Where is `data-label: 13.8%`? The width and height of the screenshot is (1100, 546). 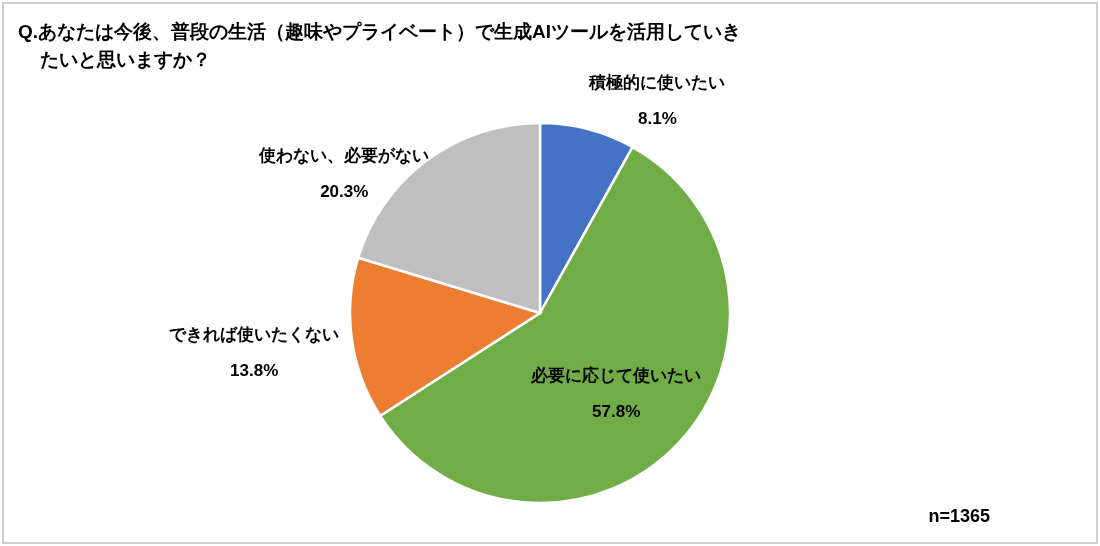 data-label: 13.8% is located at coordinates (254, 371).